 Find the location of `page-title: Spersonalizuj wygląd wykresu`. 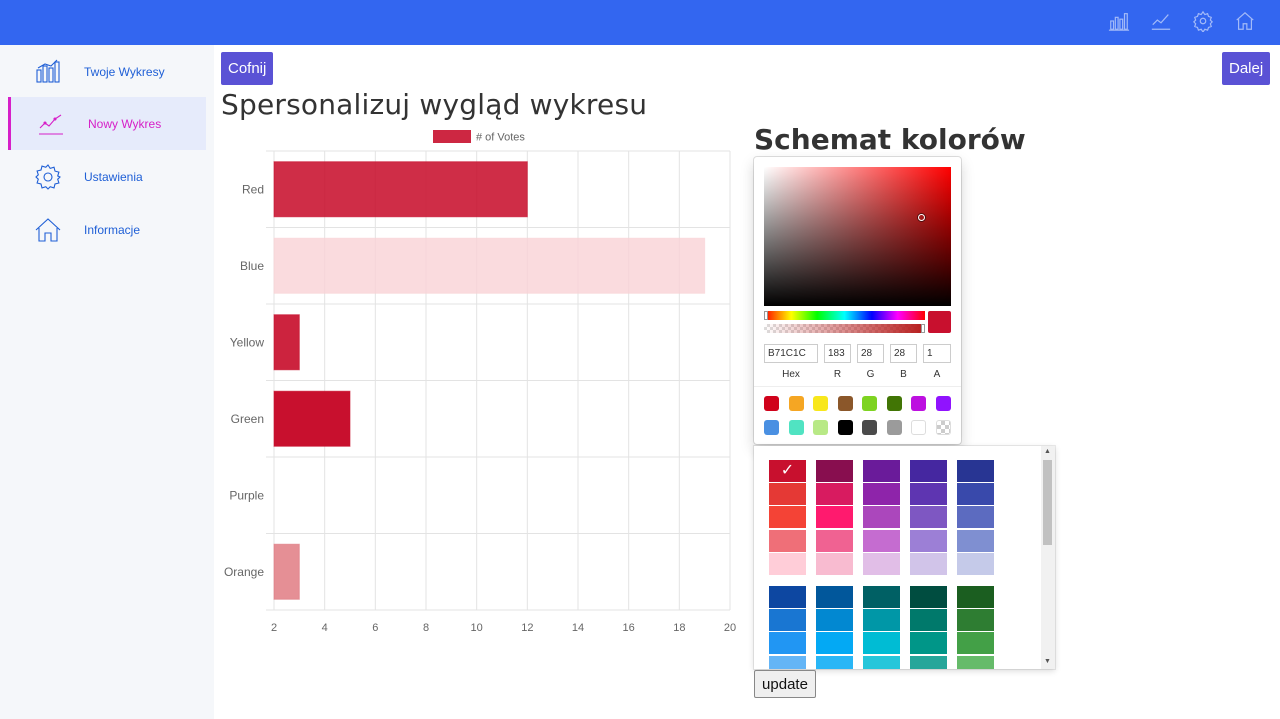

page-title: Spersonalizuj wygląd wykresu is located at coordinates (434, 104).